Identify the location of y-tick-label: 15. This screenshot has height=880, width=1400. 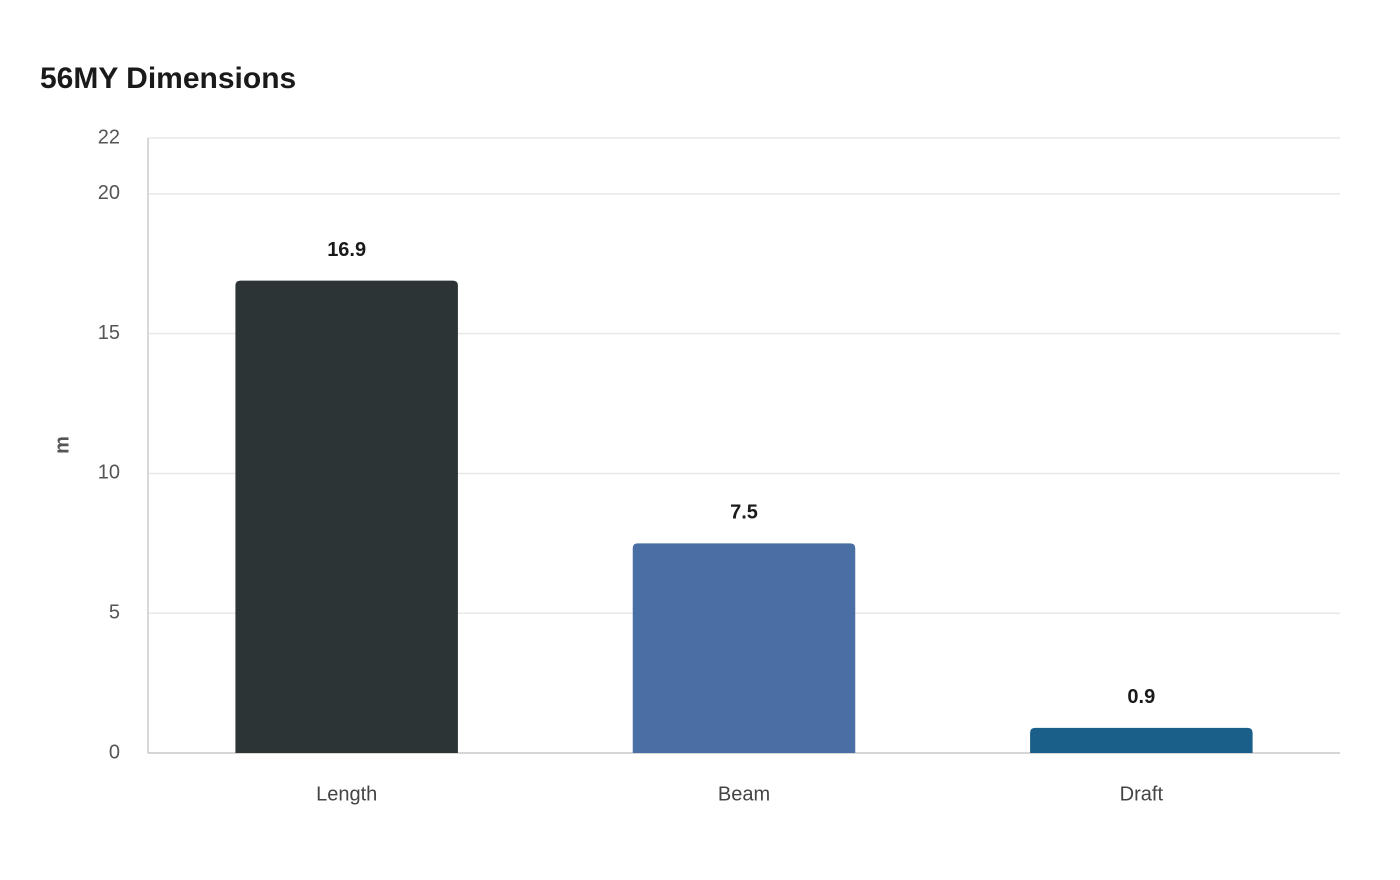
(109, 333).